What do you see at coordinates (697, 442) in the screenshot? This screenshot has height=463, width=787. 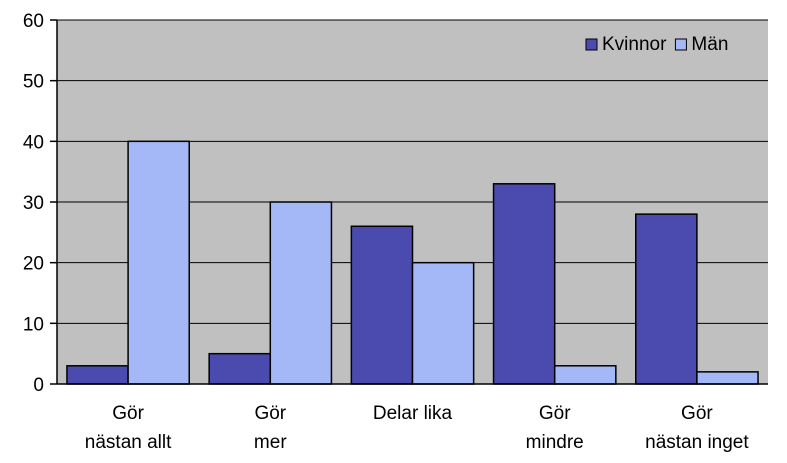 I see `x-category-label: nästan inget` at bounding box center [697, 442].